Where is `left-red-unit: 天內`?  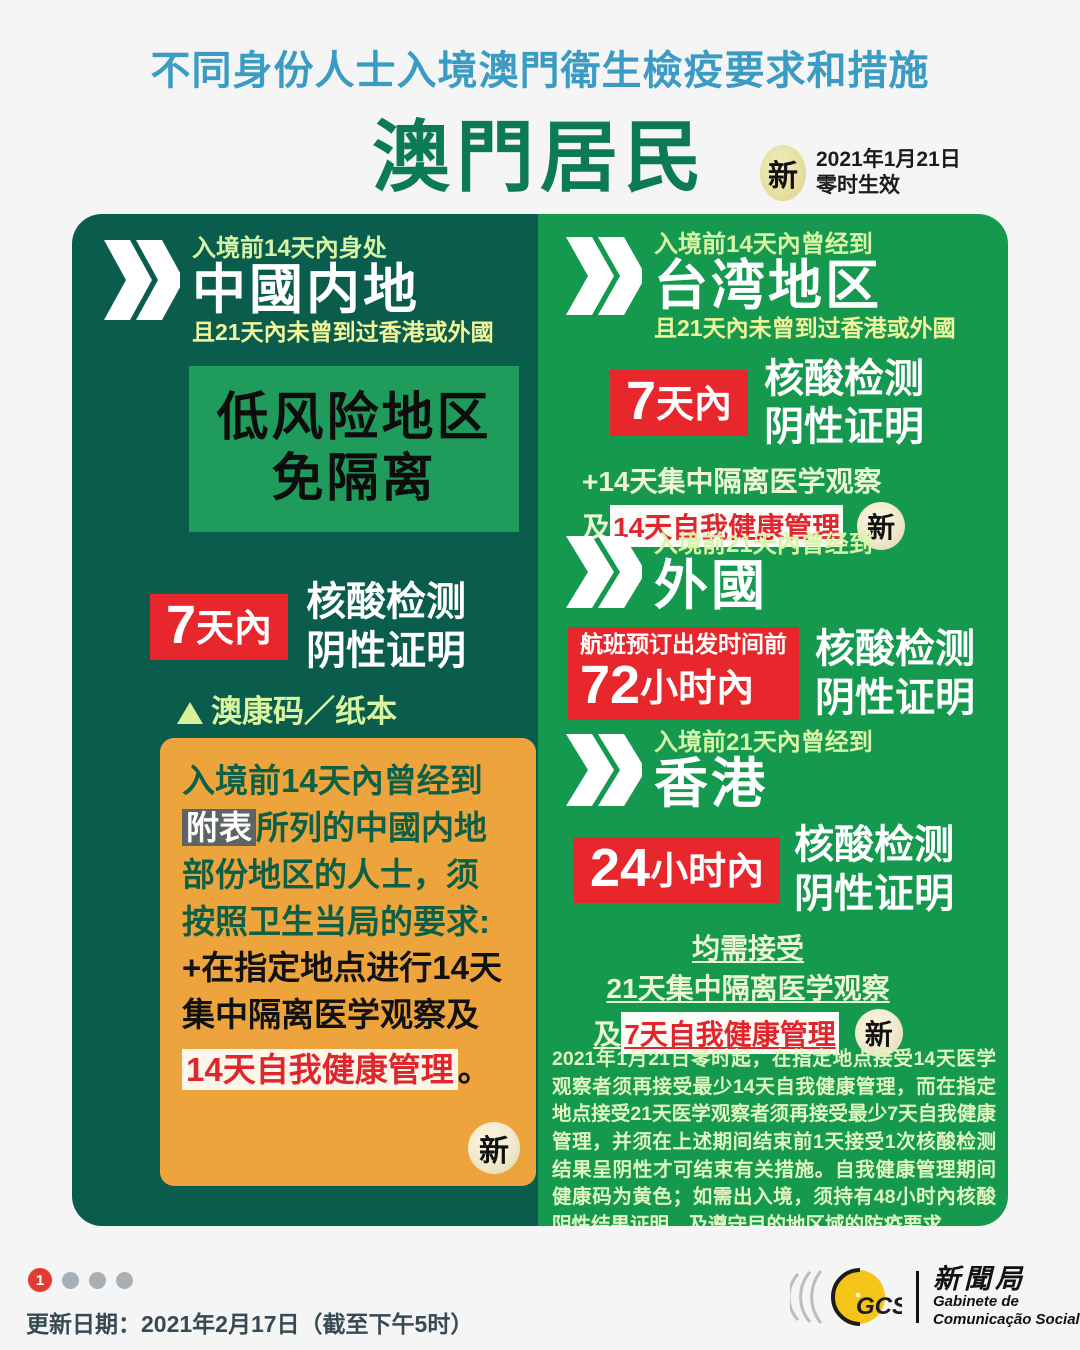
left-red-unit: 天內 is located at coordinates (234, 628).